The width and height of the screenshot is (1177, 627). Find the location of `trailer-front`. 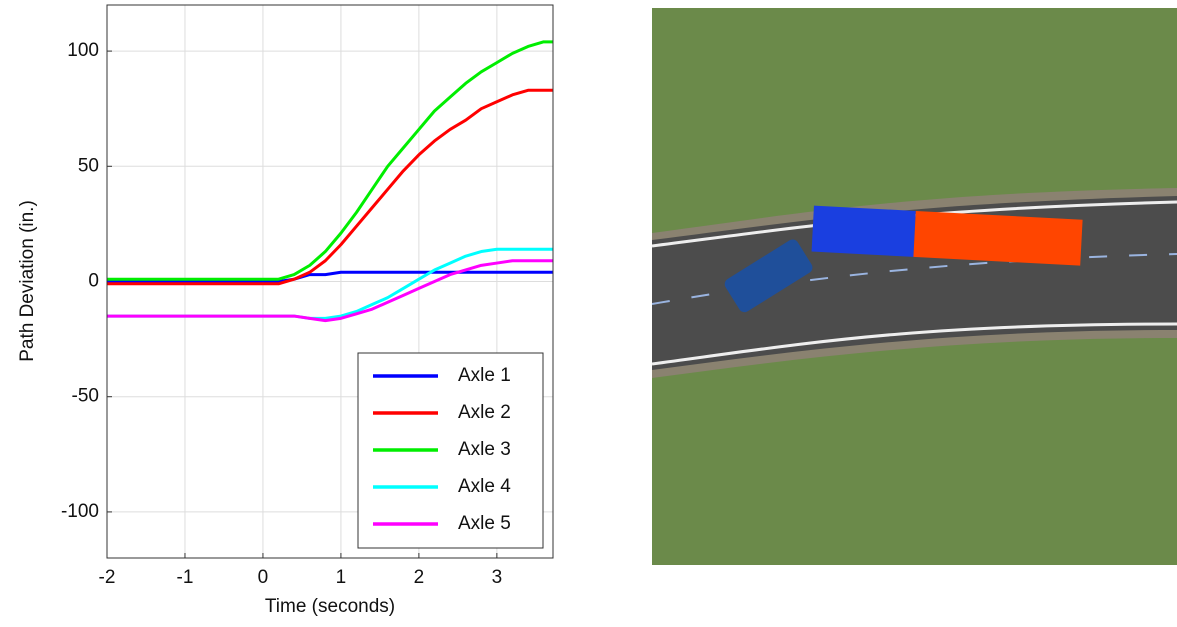

trailer-front is located at coordinates (863, 231).